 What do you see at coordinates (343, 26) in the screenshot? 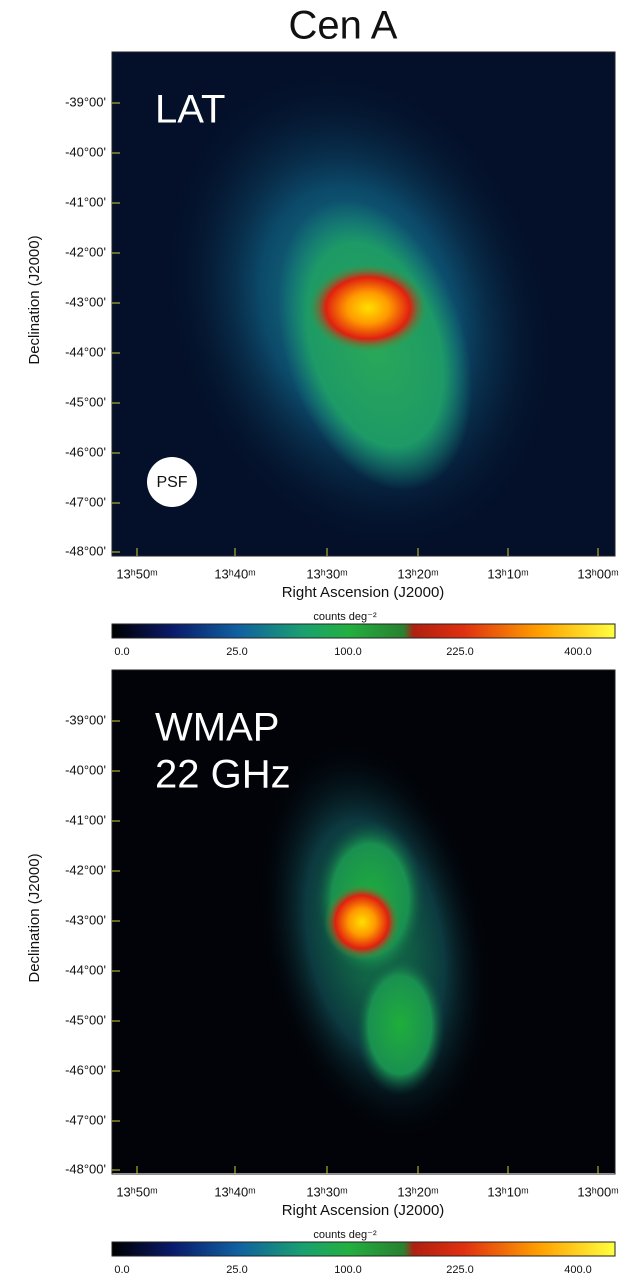
I see `figure-title: Cen A` at bounding box center [343, 26].